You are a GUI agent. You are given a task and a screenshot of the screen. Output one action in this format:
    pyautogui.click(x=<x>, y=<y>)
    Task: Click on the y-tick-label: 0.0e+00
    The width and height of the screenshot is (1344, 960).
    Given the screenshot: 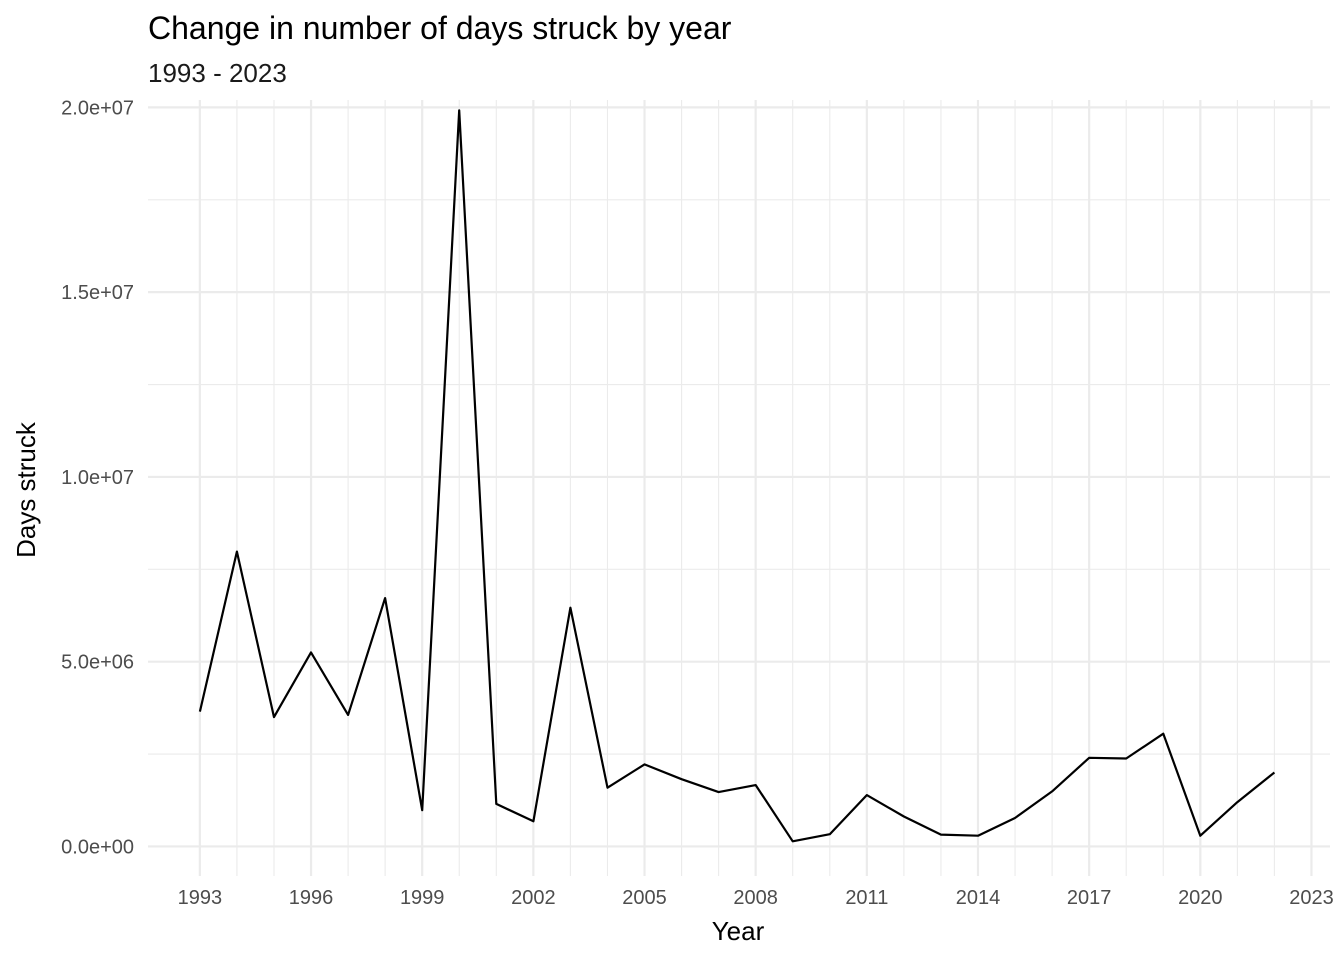 What is the action you would take?
    pyautogui.click(x=97, y=847)
    